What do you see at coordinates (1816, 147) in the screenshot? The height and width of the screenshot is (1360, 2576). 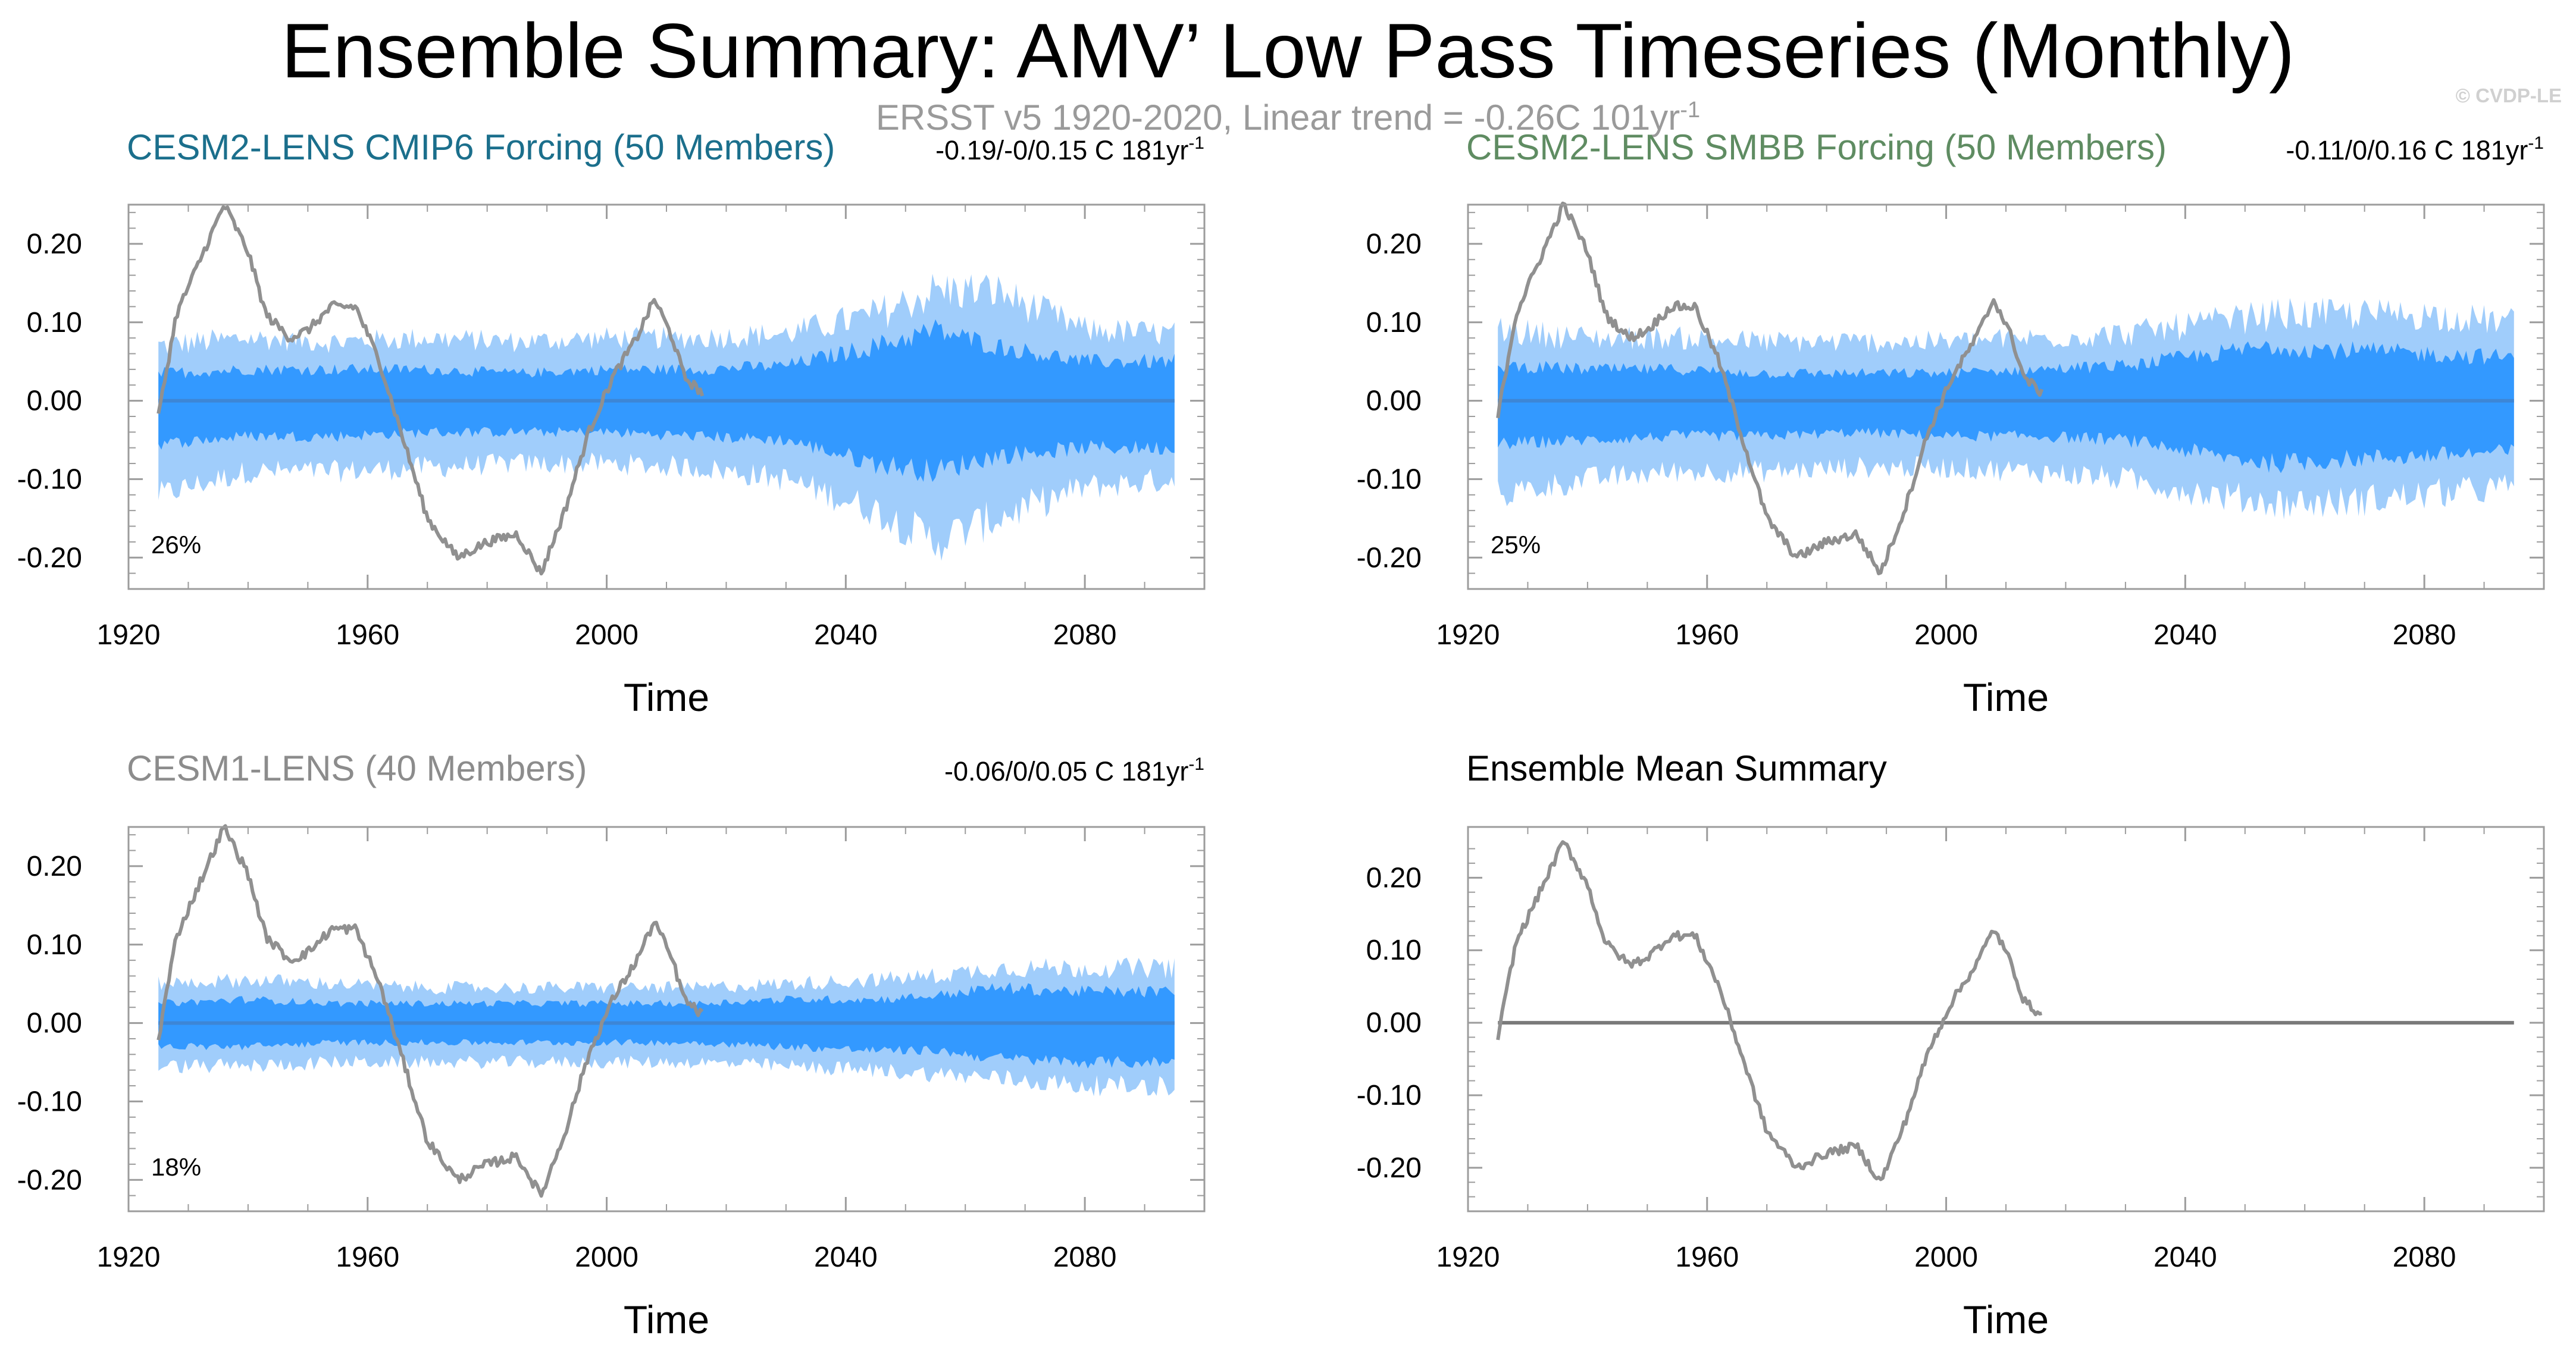 I see `panel-title: CESM2-LENS SMBB Forcing (50 Members)` at bounding box center [1816, 147].